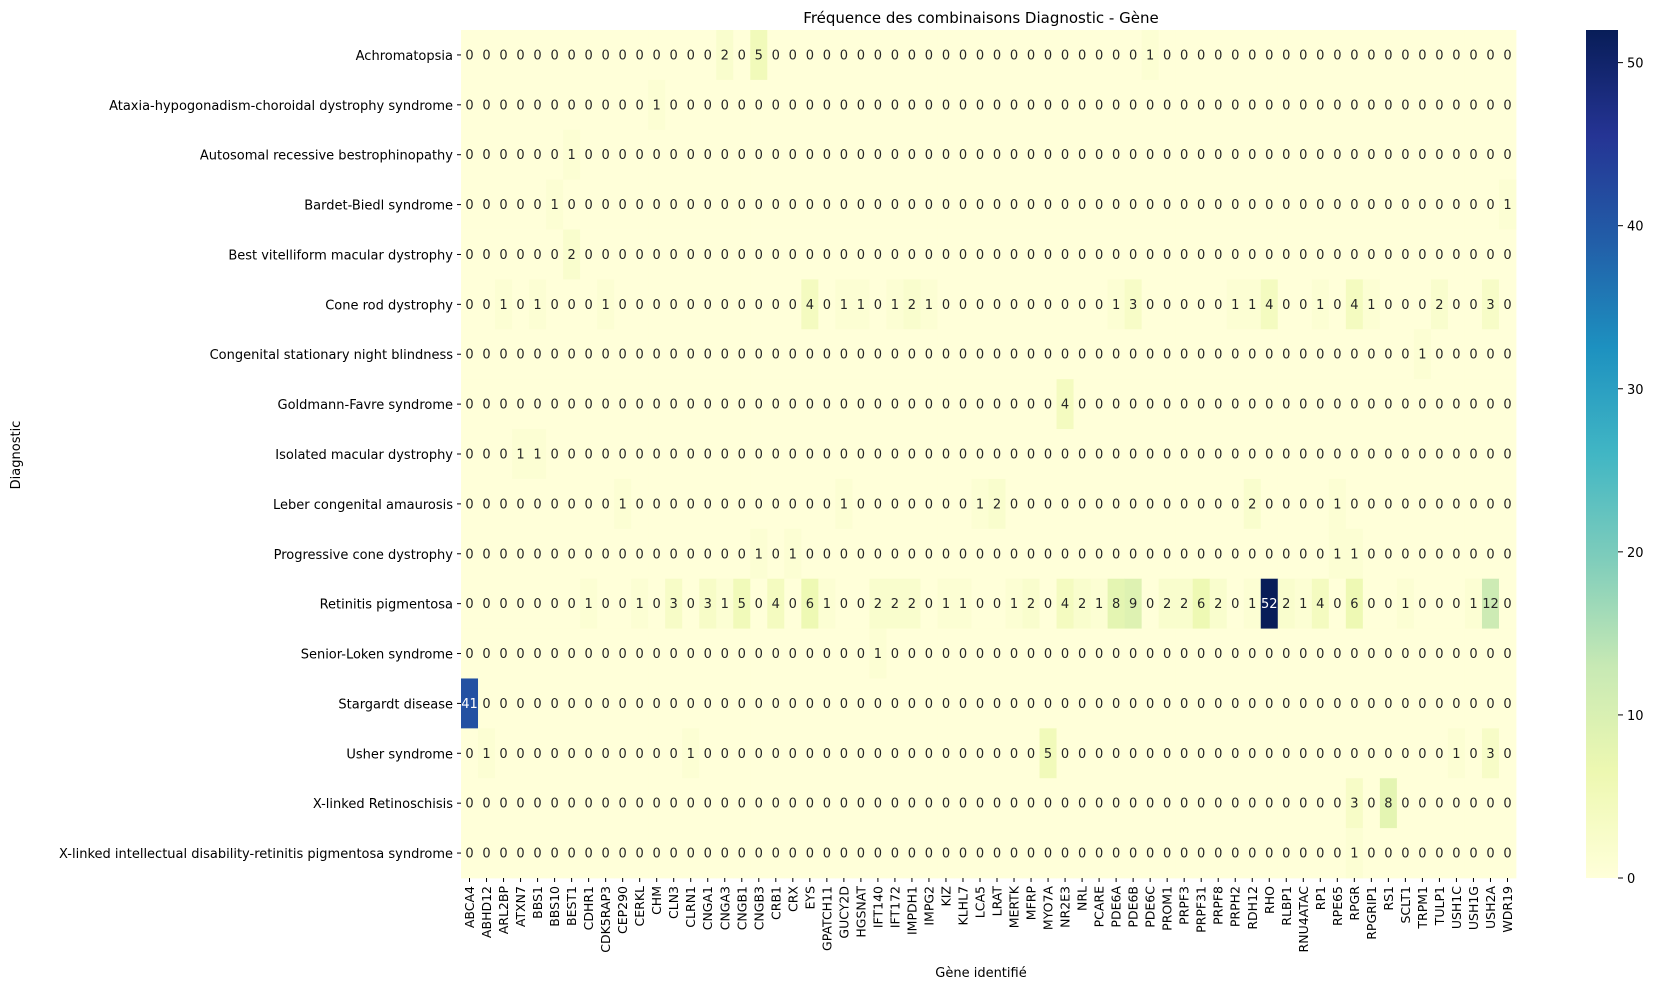 This screenshot has width=1661, height=989. What do you see at coordinates (1490, 907) in the screenshot?
I see `x-tick-label: USH2A` at bounding box center [1490, 907].